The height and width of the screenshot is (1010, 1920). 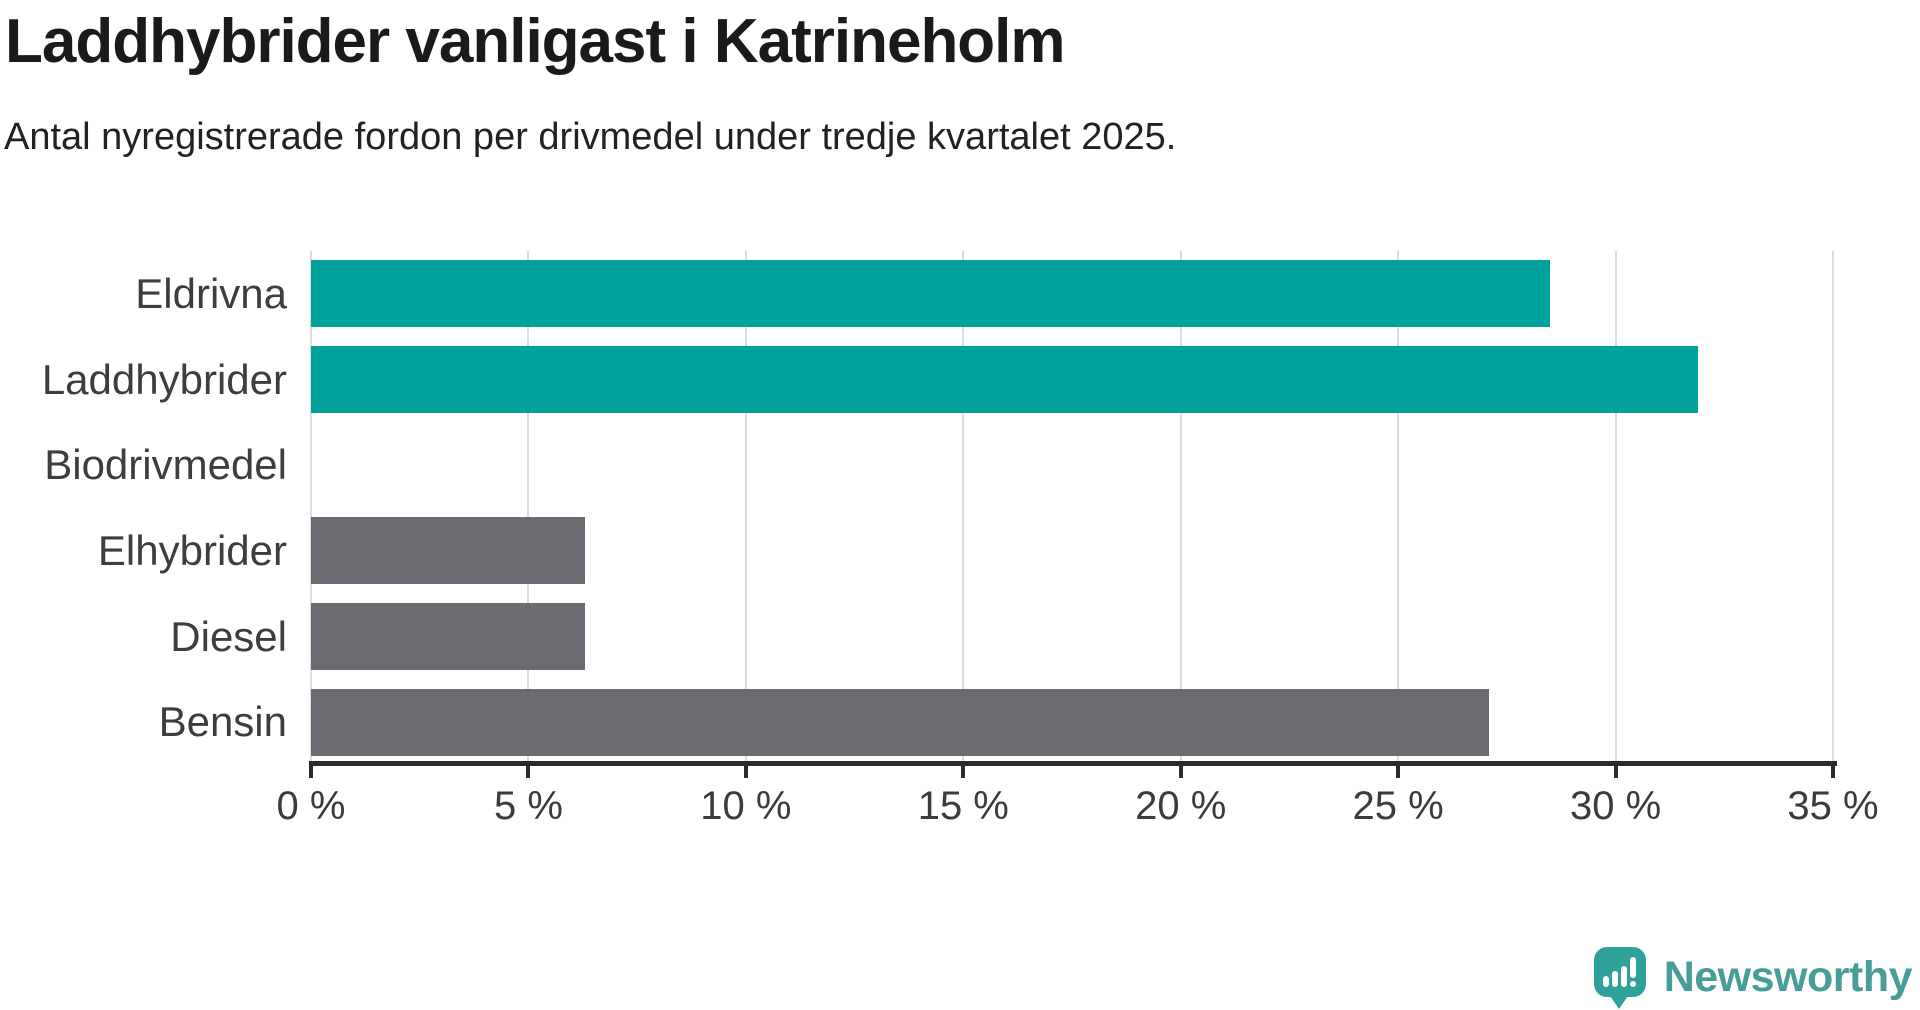 I want to click on x-axis-tick-label-10: 10 %, so click(x=746, y=806).